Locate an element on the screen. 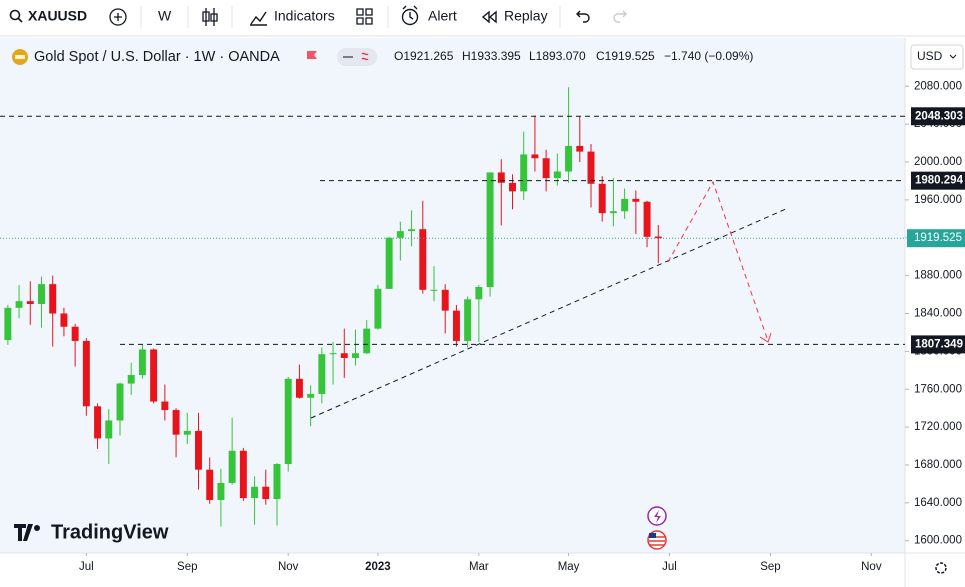  dropdown-arrow is located at coordinates (953, 56).